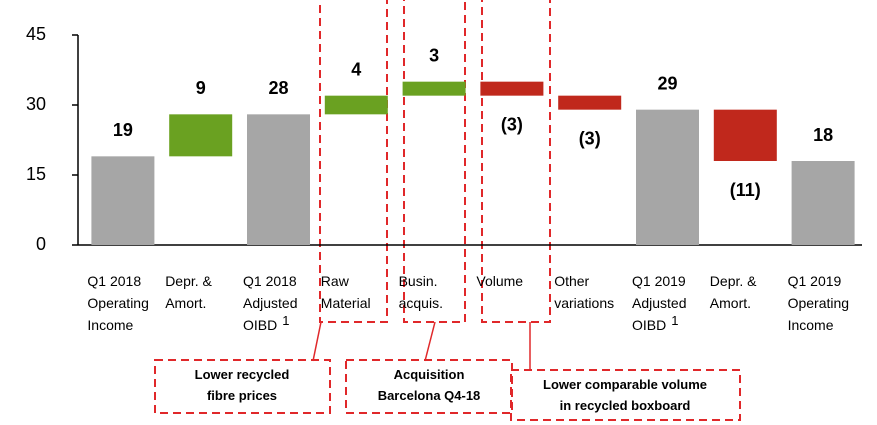  What do you see at coordinates (346, 303) in the screenshot?
I see `x-tick-label-line: Material` at bounding box center [346, 303].